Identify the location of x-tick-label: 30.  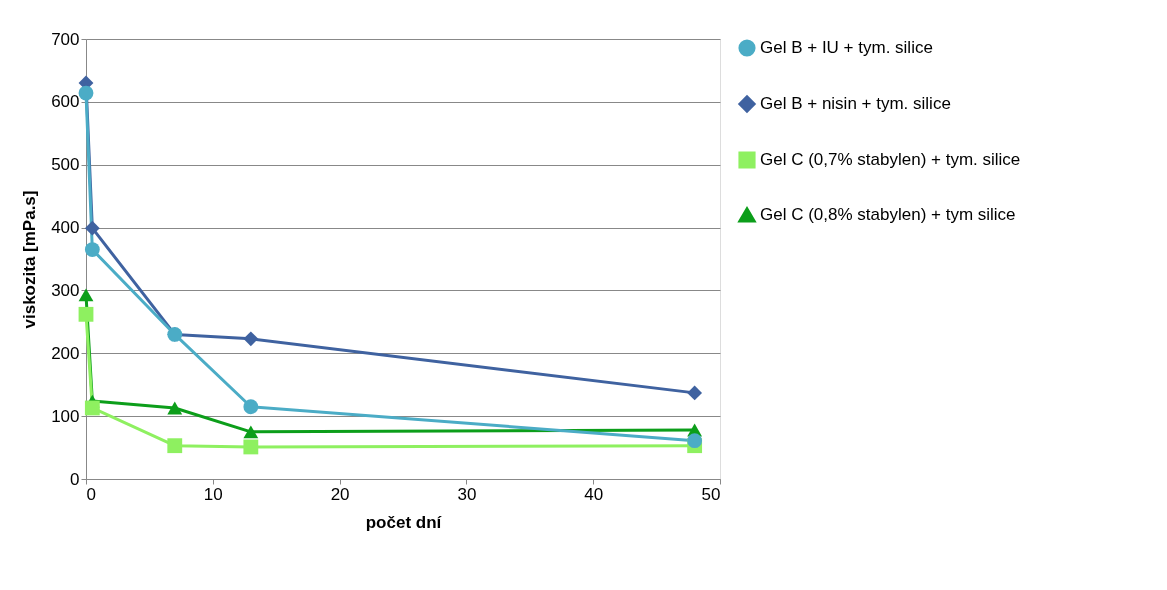
(467, 494).